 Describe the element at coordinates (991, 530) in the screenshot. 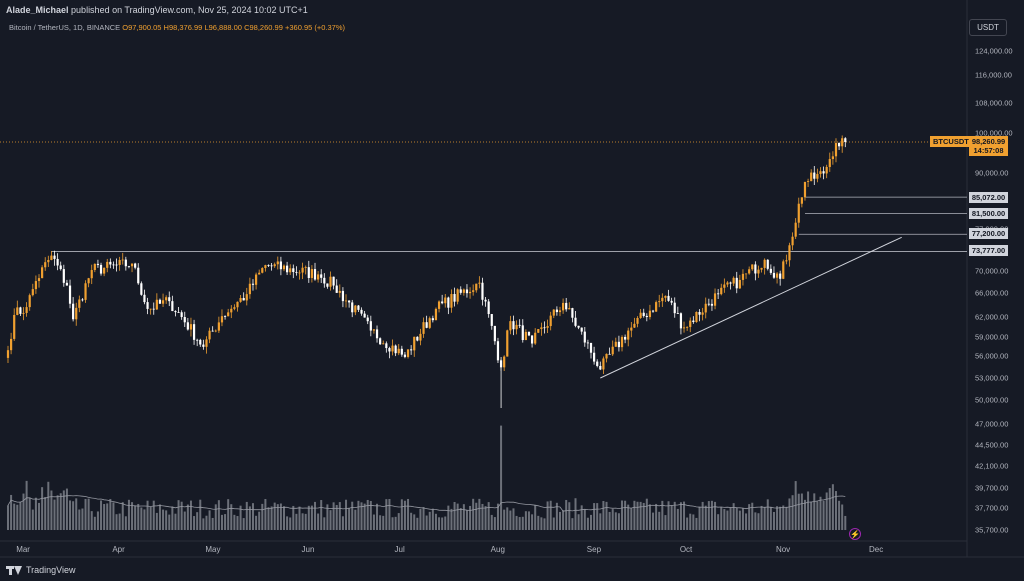

I see `price-axis-label: 35,700.00` at that location.